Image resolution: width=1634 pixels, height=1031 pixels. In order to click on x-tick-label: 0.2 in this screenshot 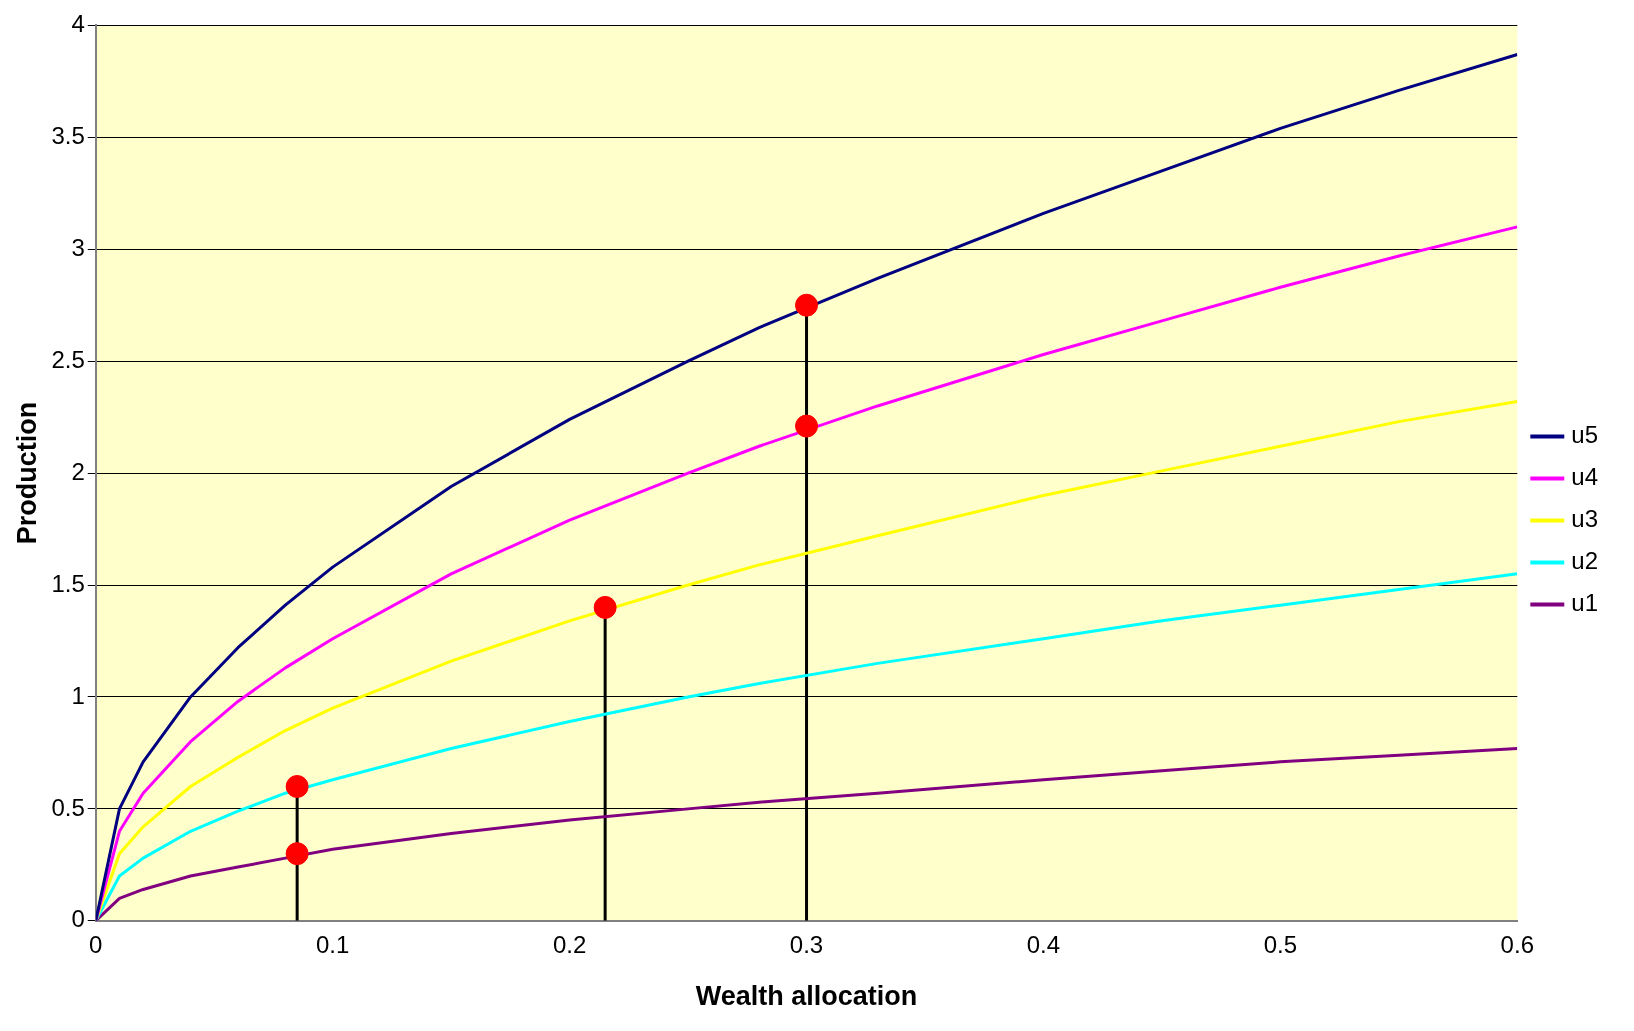, I will do `click(569, 944)`.